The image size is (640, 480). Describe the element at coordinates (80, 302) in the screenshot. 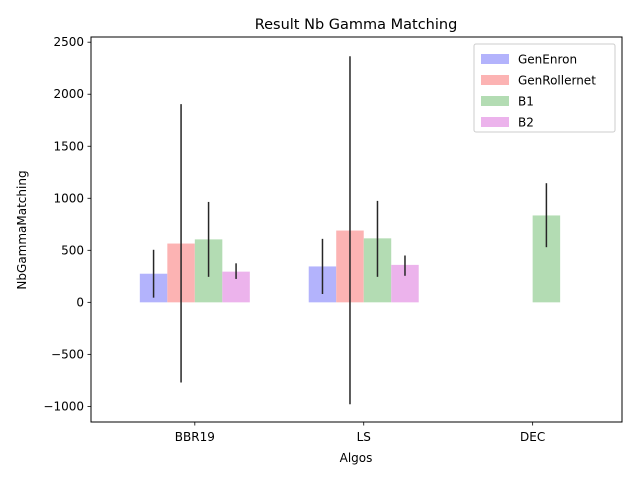

I see `y-tick-label: 0` at that location.